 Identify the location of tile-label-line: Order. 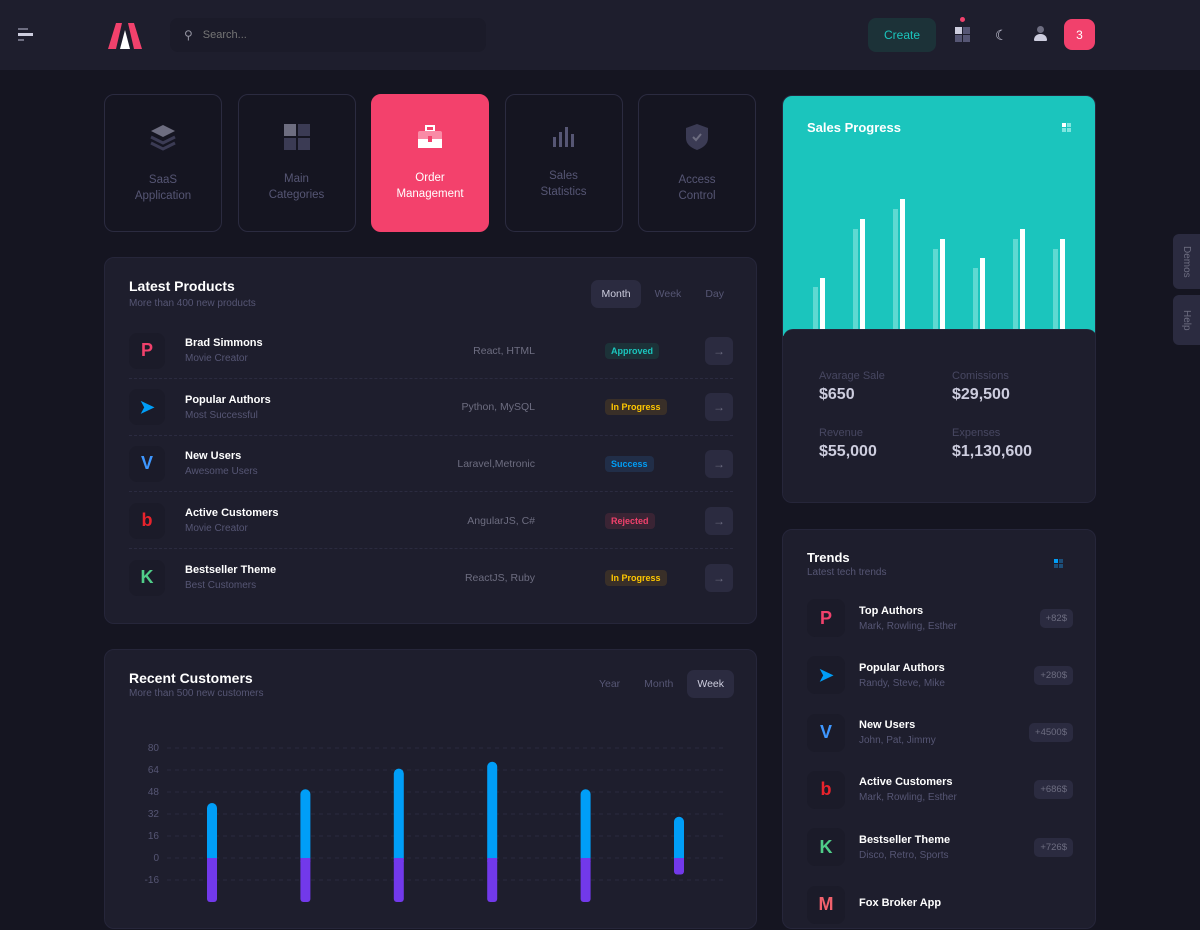
(430, 177).